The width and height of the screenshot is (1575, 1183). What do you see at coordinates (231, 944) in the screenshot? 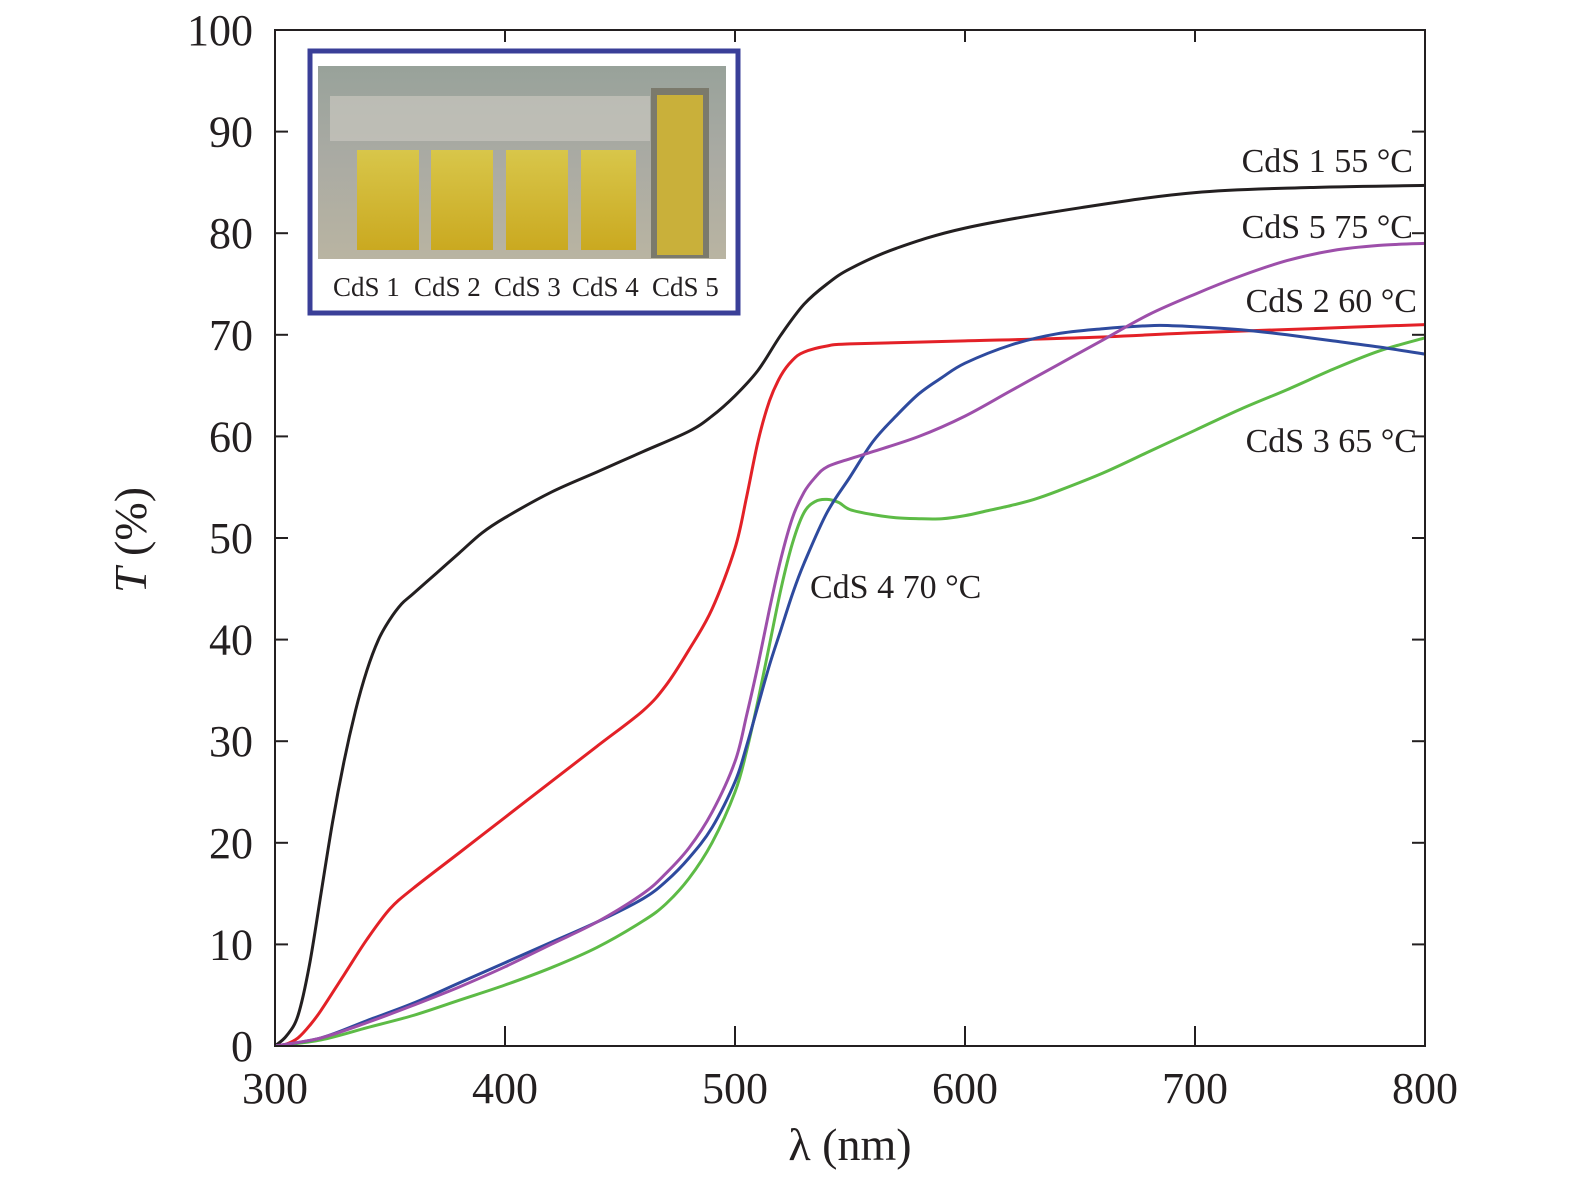
I see `y-tick-label: 10` at bounding box center [231, 944].